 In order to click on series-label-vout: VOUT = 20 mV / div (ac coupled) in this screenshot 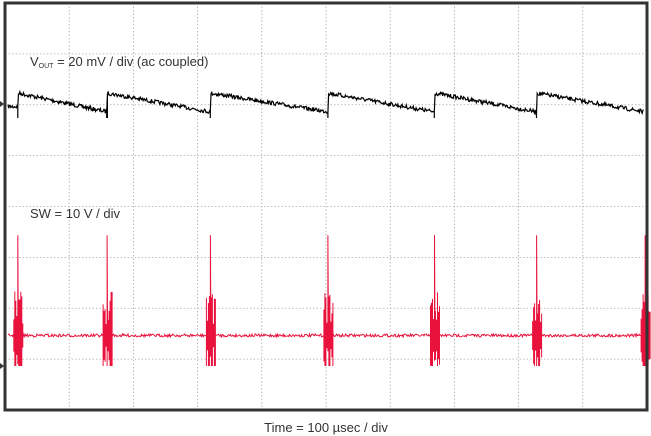, I will do `click(119, 62)`.